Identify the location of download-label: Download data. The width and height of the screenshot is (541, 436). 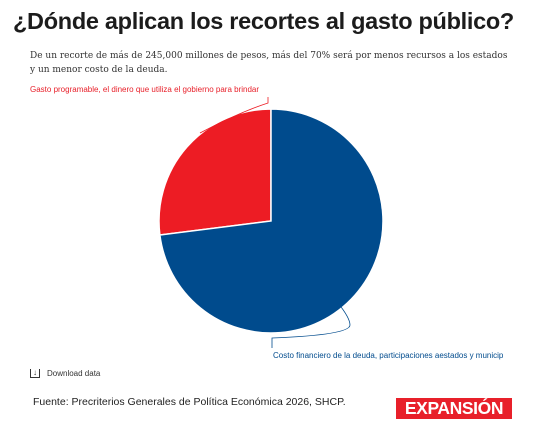
(74, 373).